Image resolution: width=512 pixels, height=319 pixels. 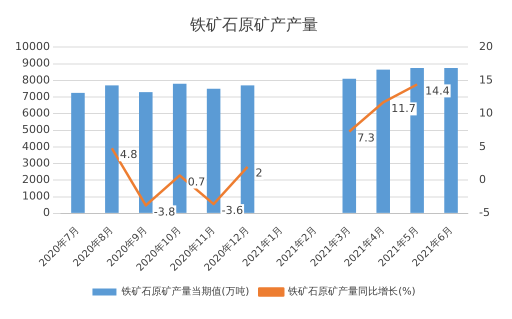 What do you see at coordinates (351, 292) in the screenshot?
I see `legend-label: 铁矿石原矿产量同比增长(%)` at bounding box center [351, 292].